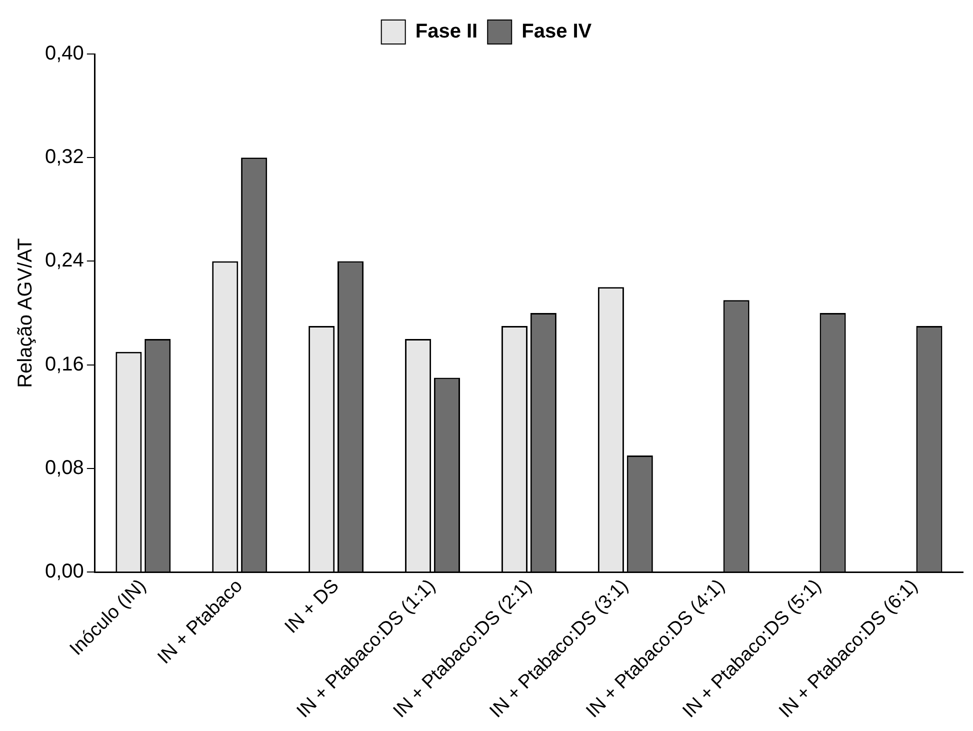 This screenshot has width=973, height=731. Describe the element at coordinates (64, 571) in the screenshot. I see `y-tick-label: 0,00` at that location.